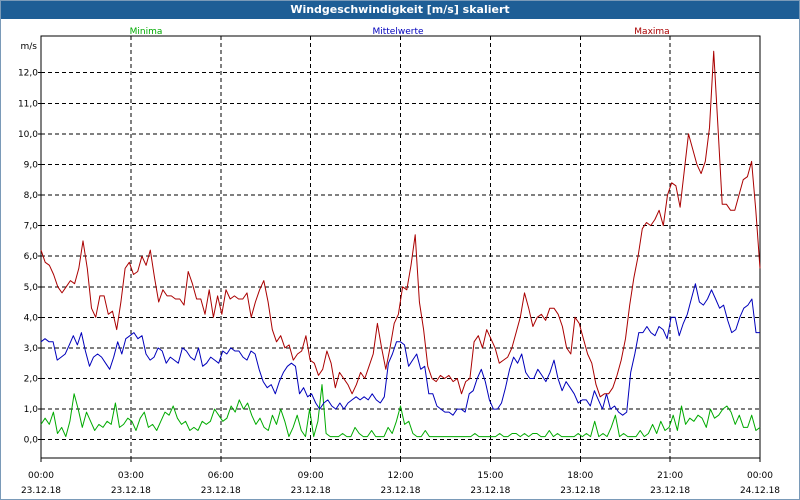 This screenshot has width=800, height=500. Describe the element at coordinates (28, 135) in the screenshot. I see `y-tick-label: 10,0` at that location.